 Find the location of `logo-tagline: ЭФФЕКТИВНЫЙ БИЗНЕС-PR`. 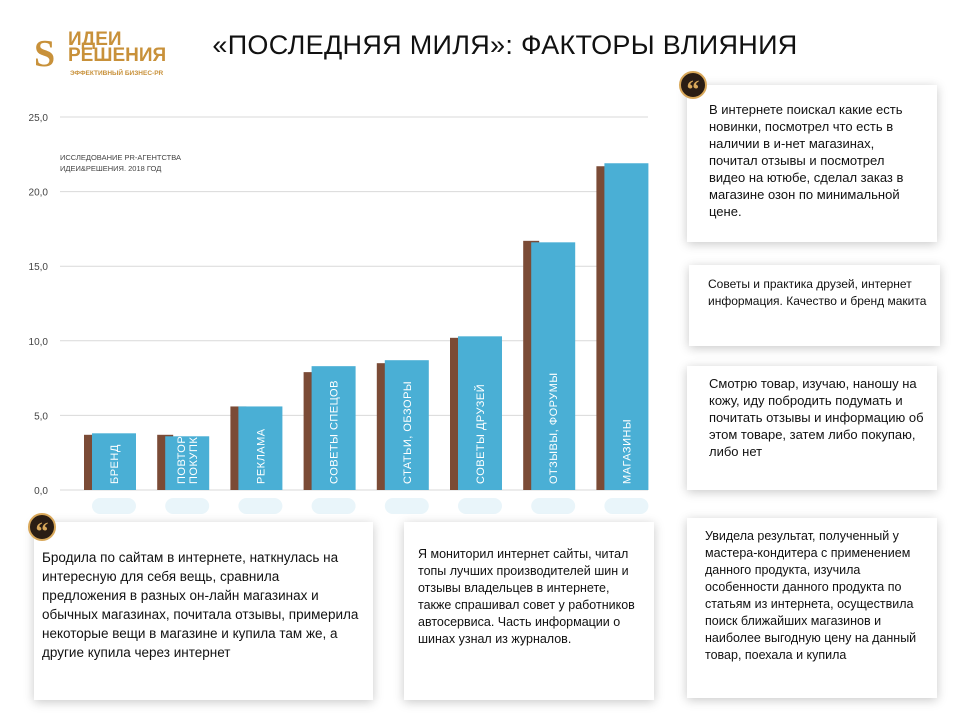

logo-tagline: ЭФФЕКТИВНЫЙ БИЗНЕС-PR is located at coordinates (117, 73).